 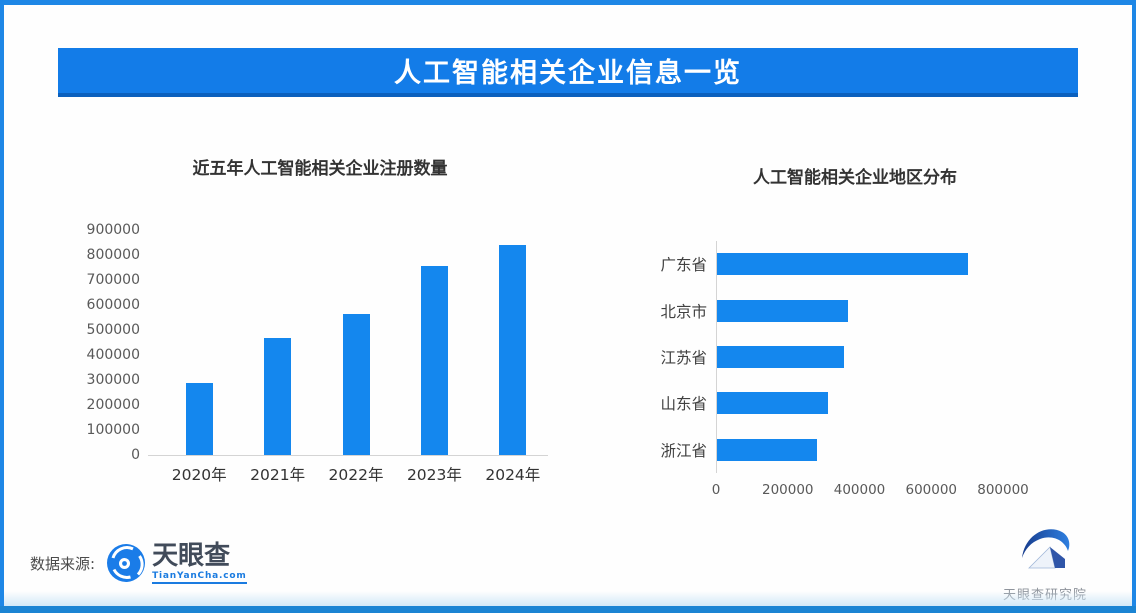 I want to click on y-axis-tick-label: 800000, so click(x=113, y=255).